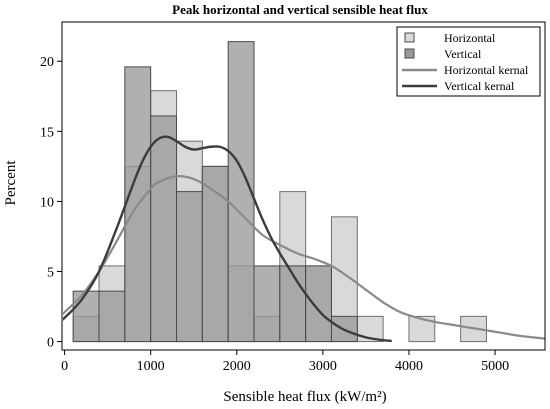 The image size is (550, 409). What do you see at coordinates (409, 53) in the screenshot?
I see `legend-swatch-vertical` at bounding box center [409, 53].